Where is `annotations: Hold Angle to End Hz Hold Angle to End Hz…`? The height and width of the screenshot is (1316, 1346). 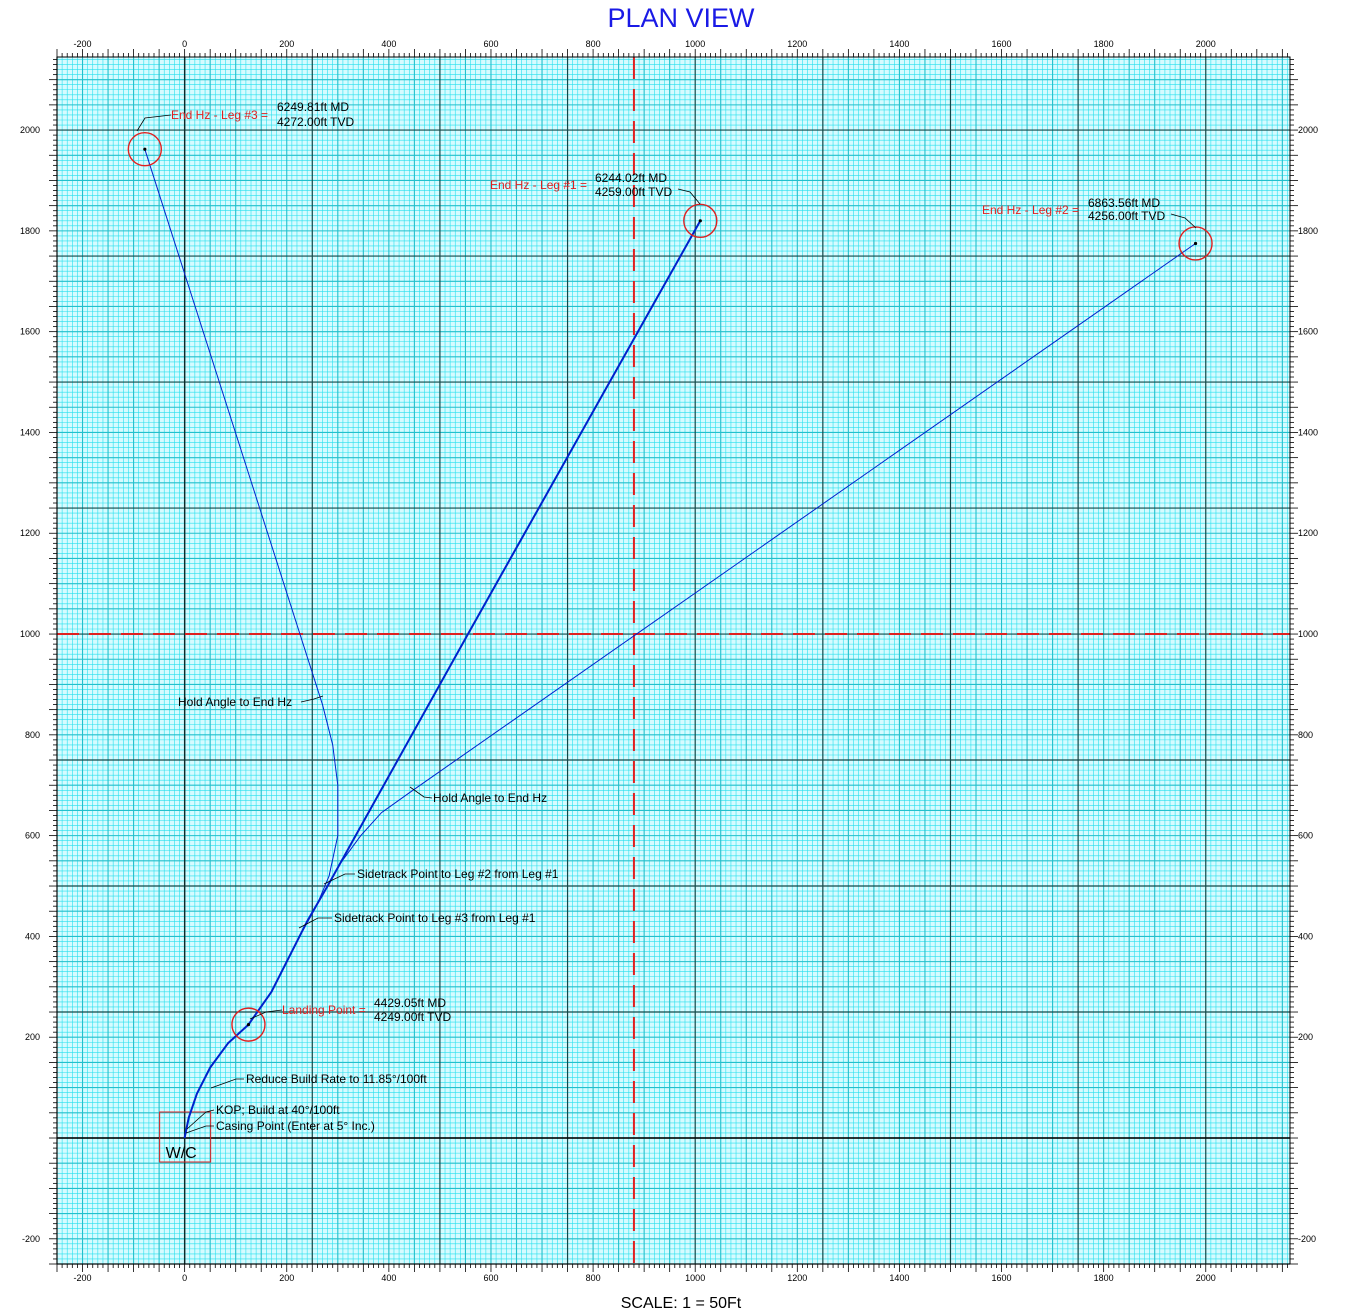 annotations: Hold Angle to End Hz Hold Angle to End Hz… is located at coordinates (368, 914).